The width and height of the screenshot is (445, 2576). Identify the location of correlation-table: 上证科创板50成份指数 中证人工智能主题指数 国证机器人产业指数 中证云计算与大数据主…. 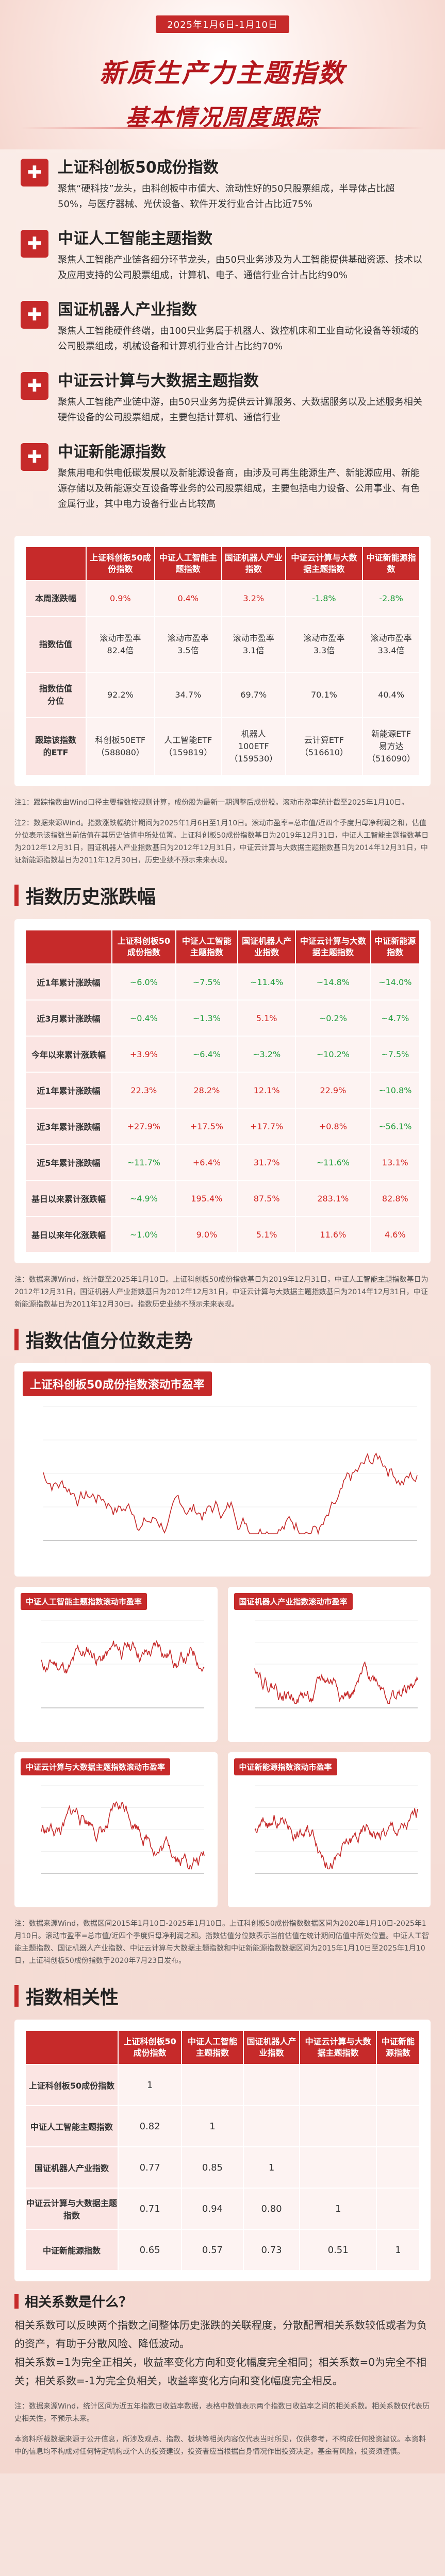
(223, 2150).